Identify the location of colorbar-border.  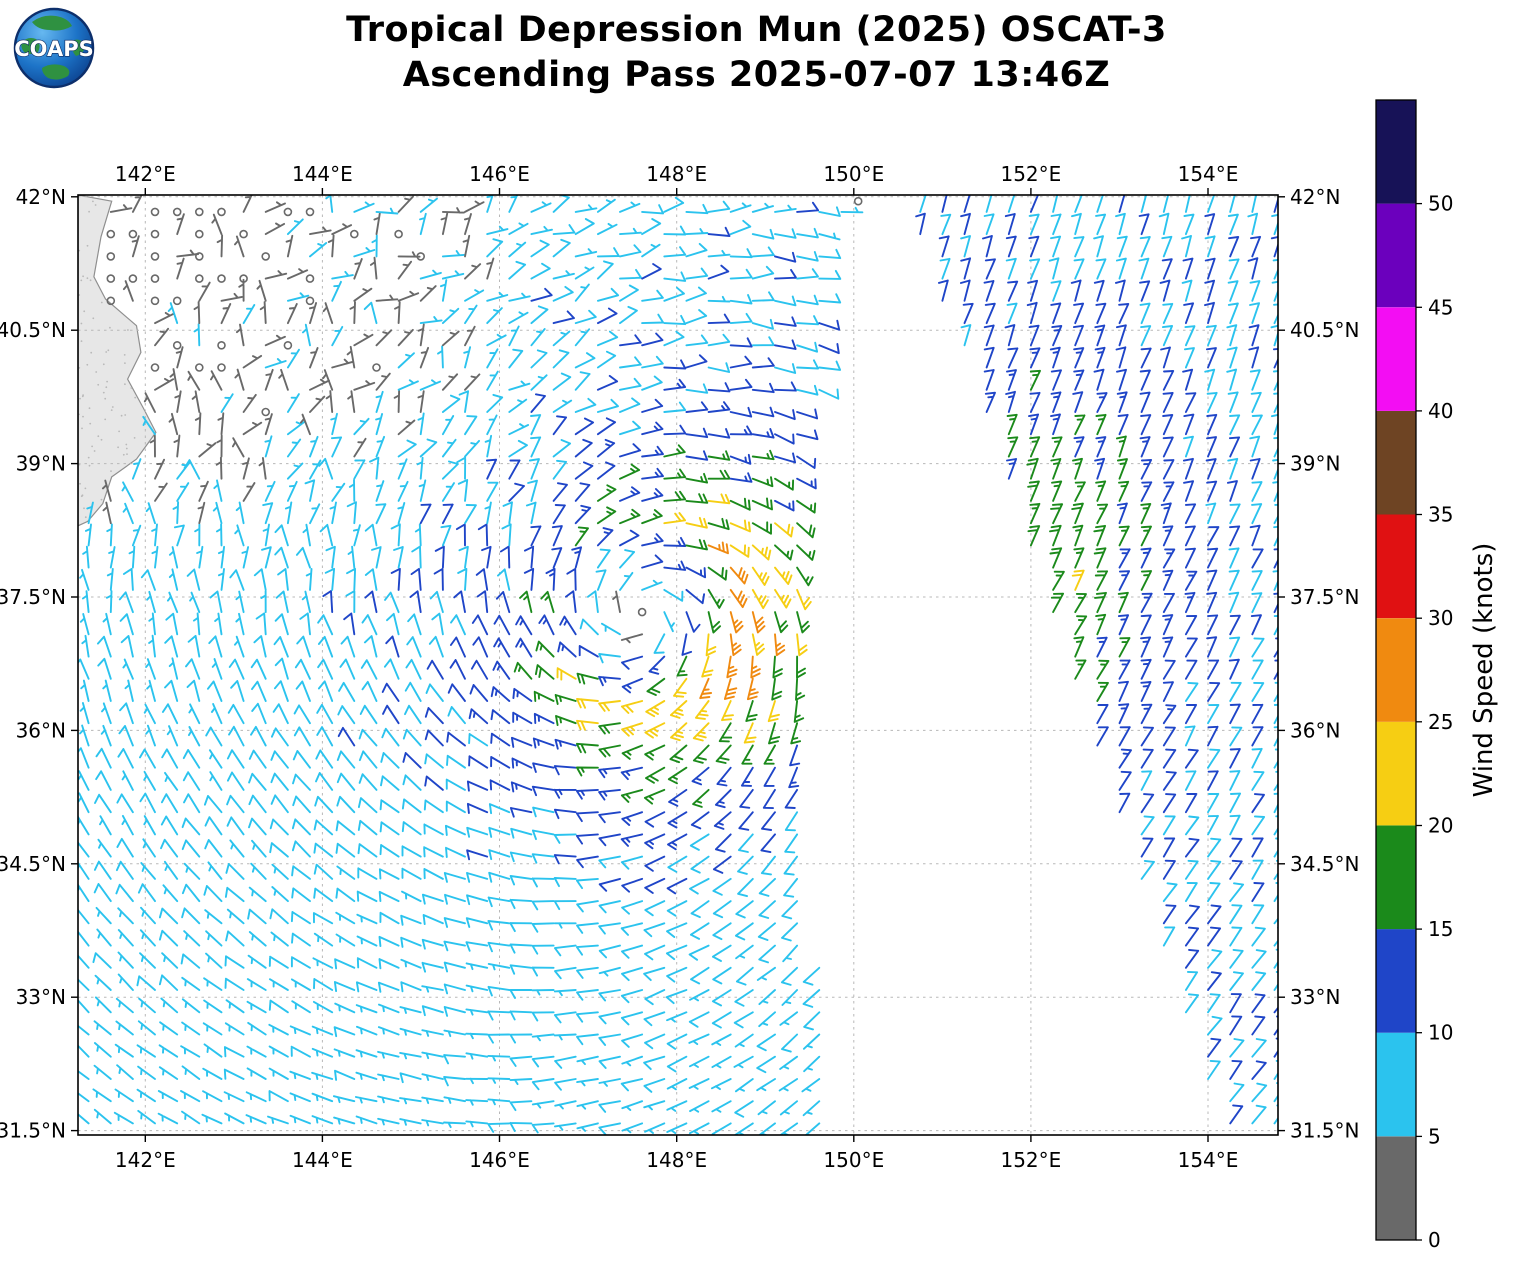
(1396, 670).